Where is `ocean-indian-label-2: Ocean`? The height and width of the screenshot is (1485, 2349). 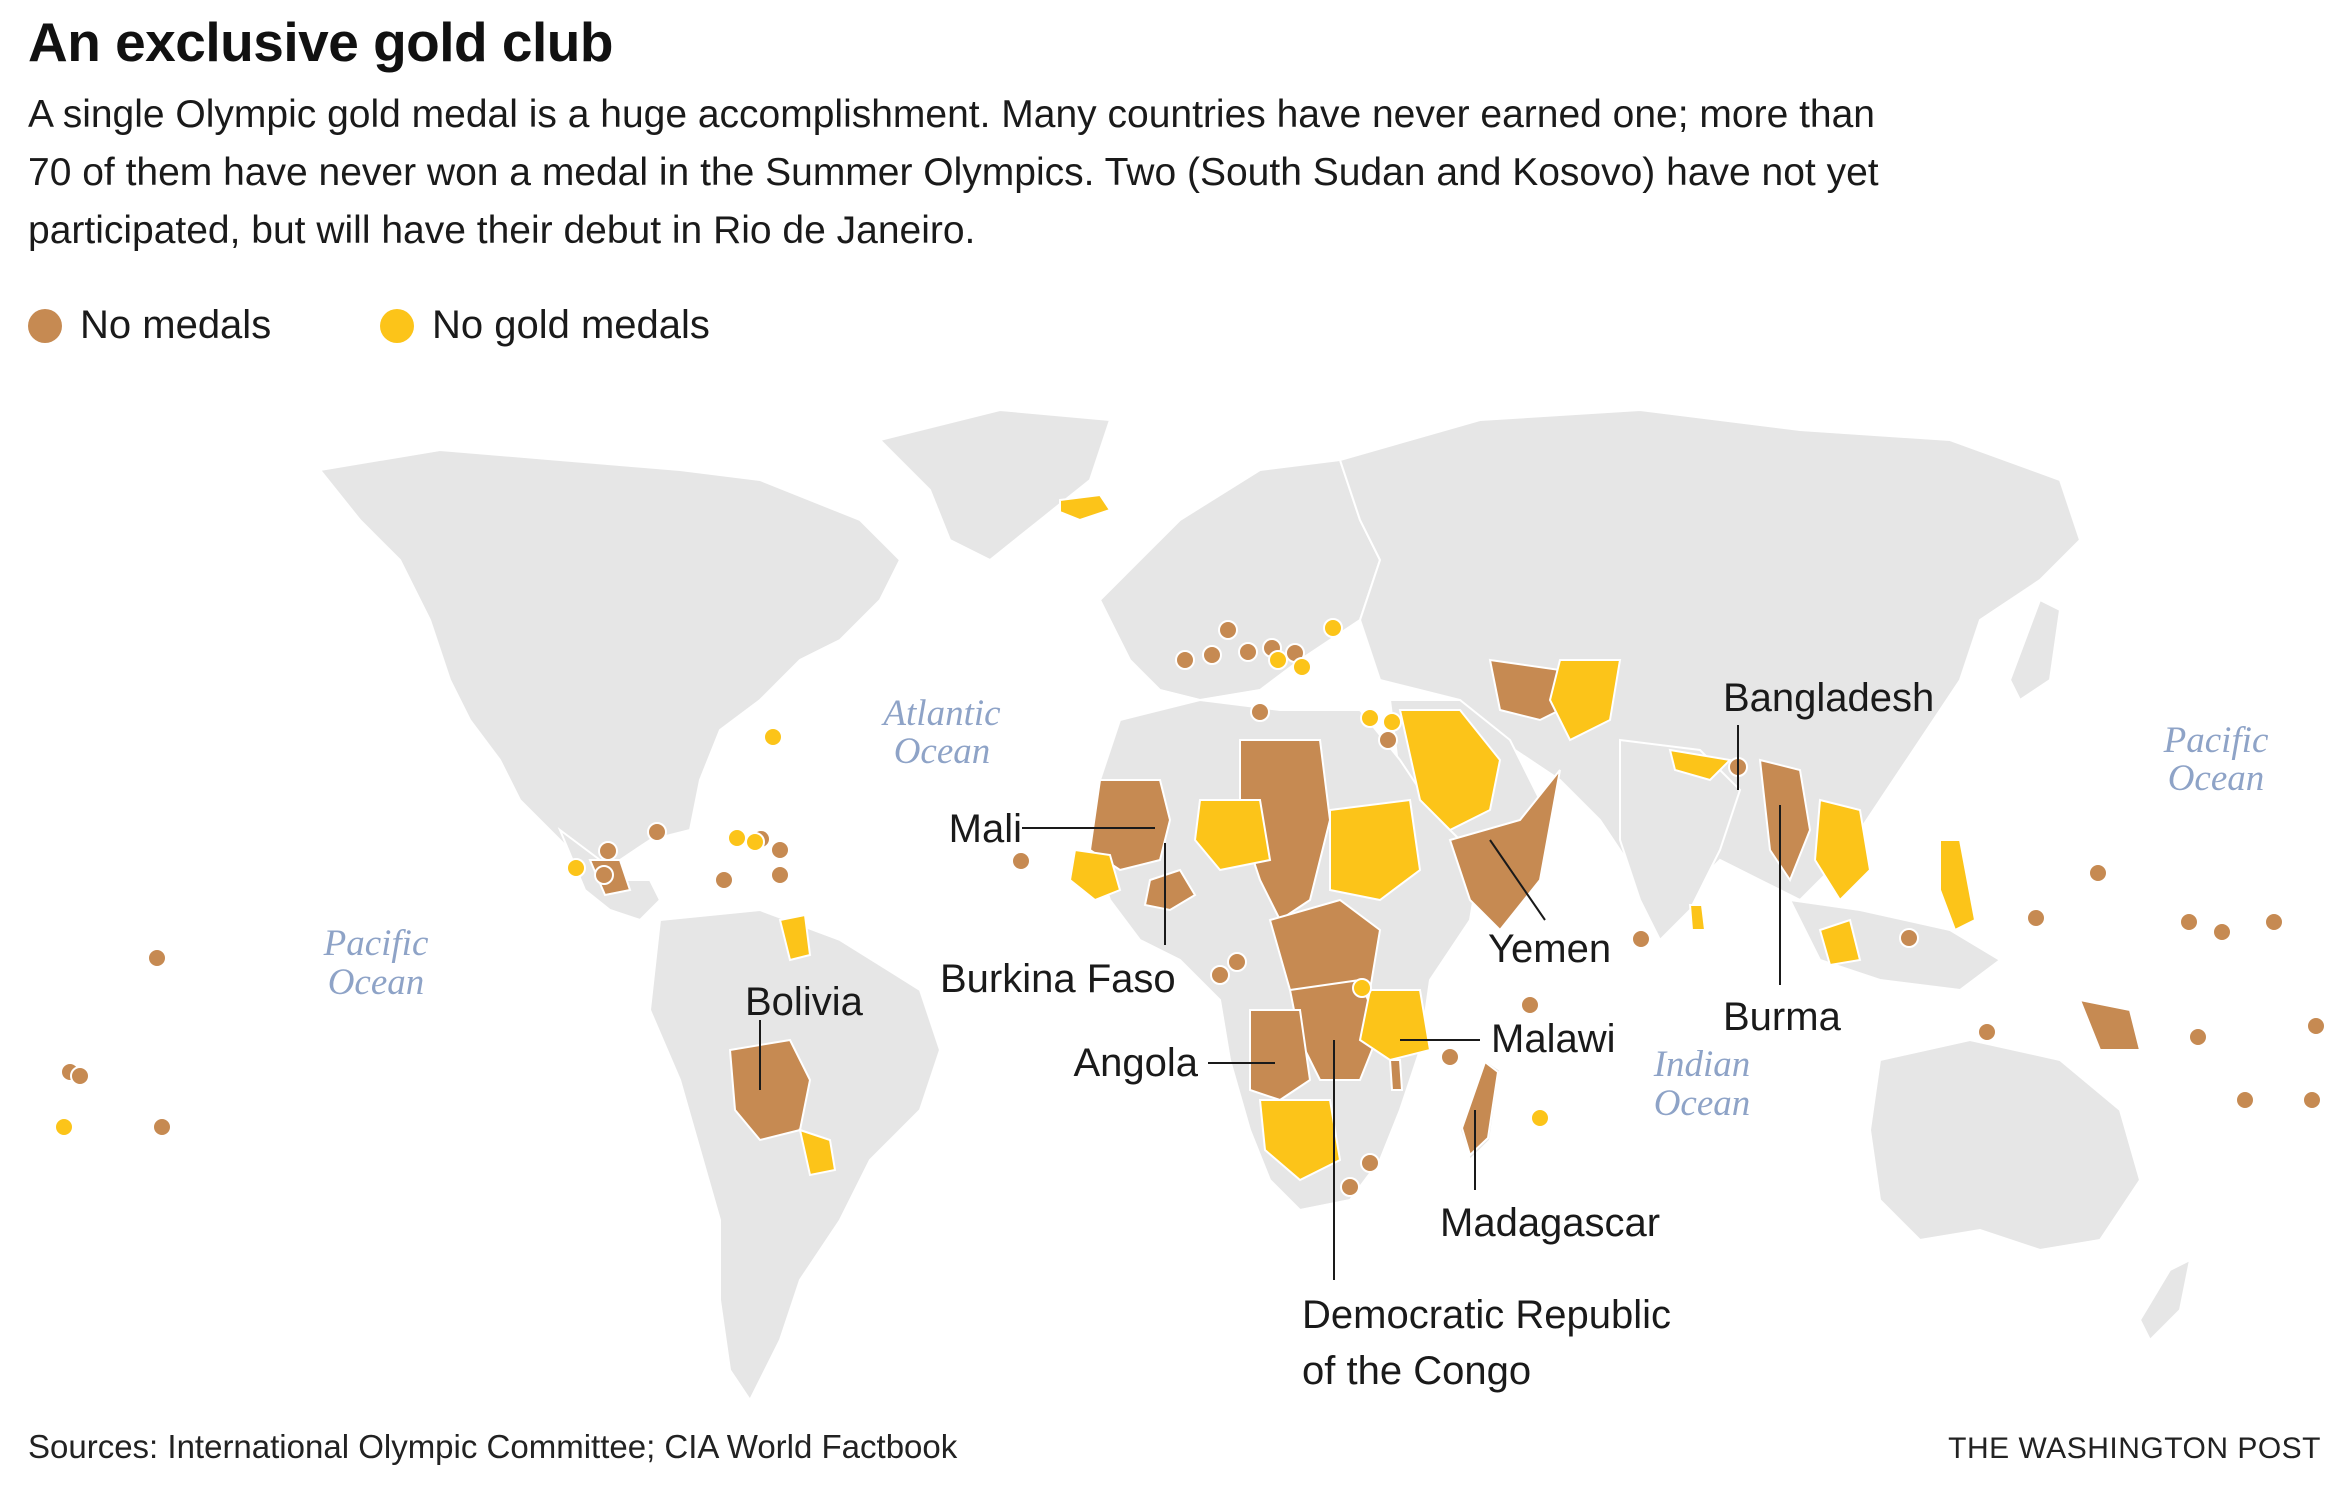 ocean-indian-label-2: Ocean is located at coordinates (1702, 1103).